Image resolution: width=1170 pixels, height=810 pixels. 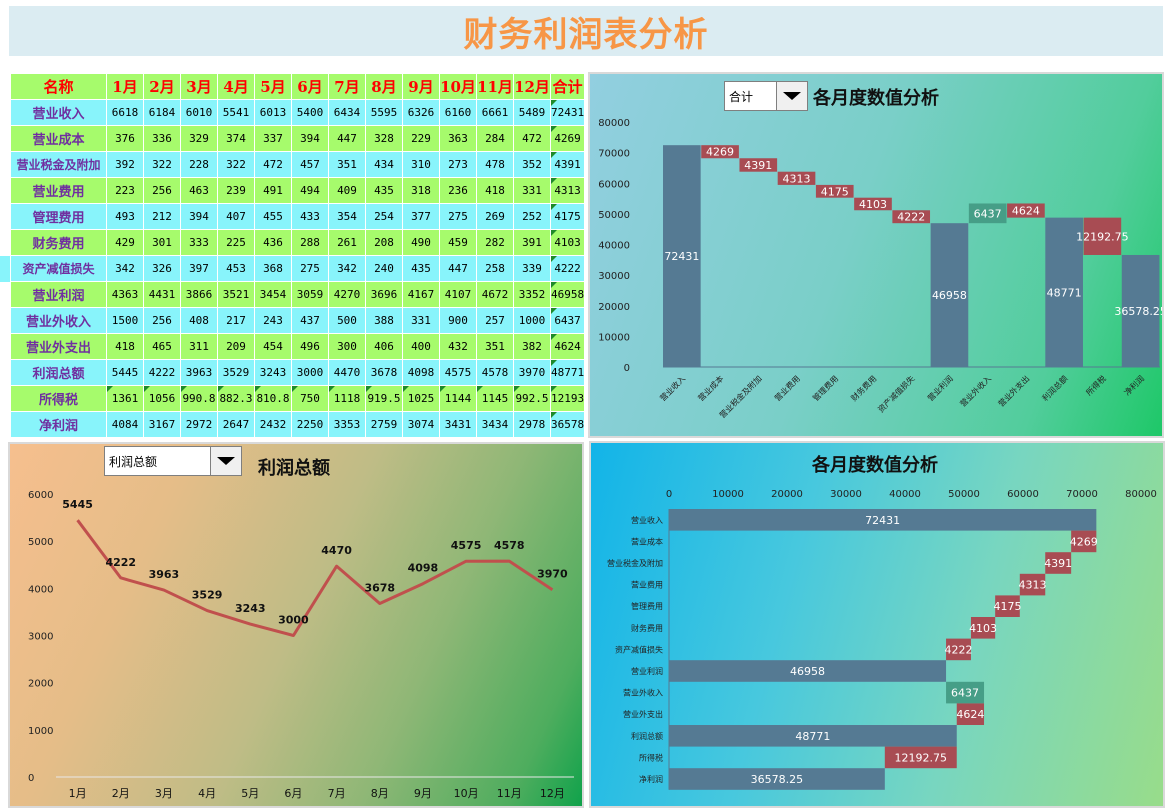 I want to click on table-cell: 6184, so click(x=162, y=112).